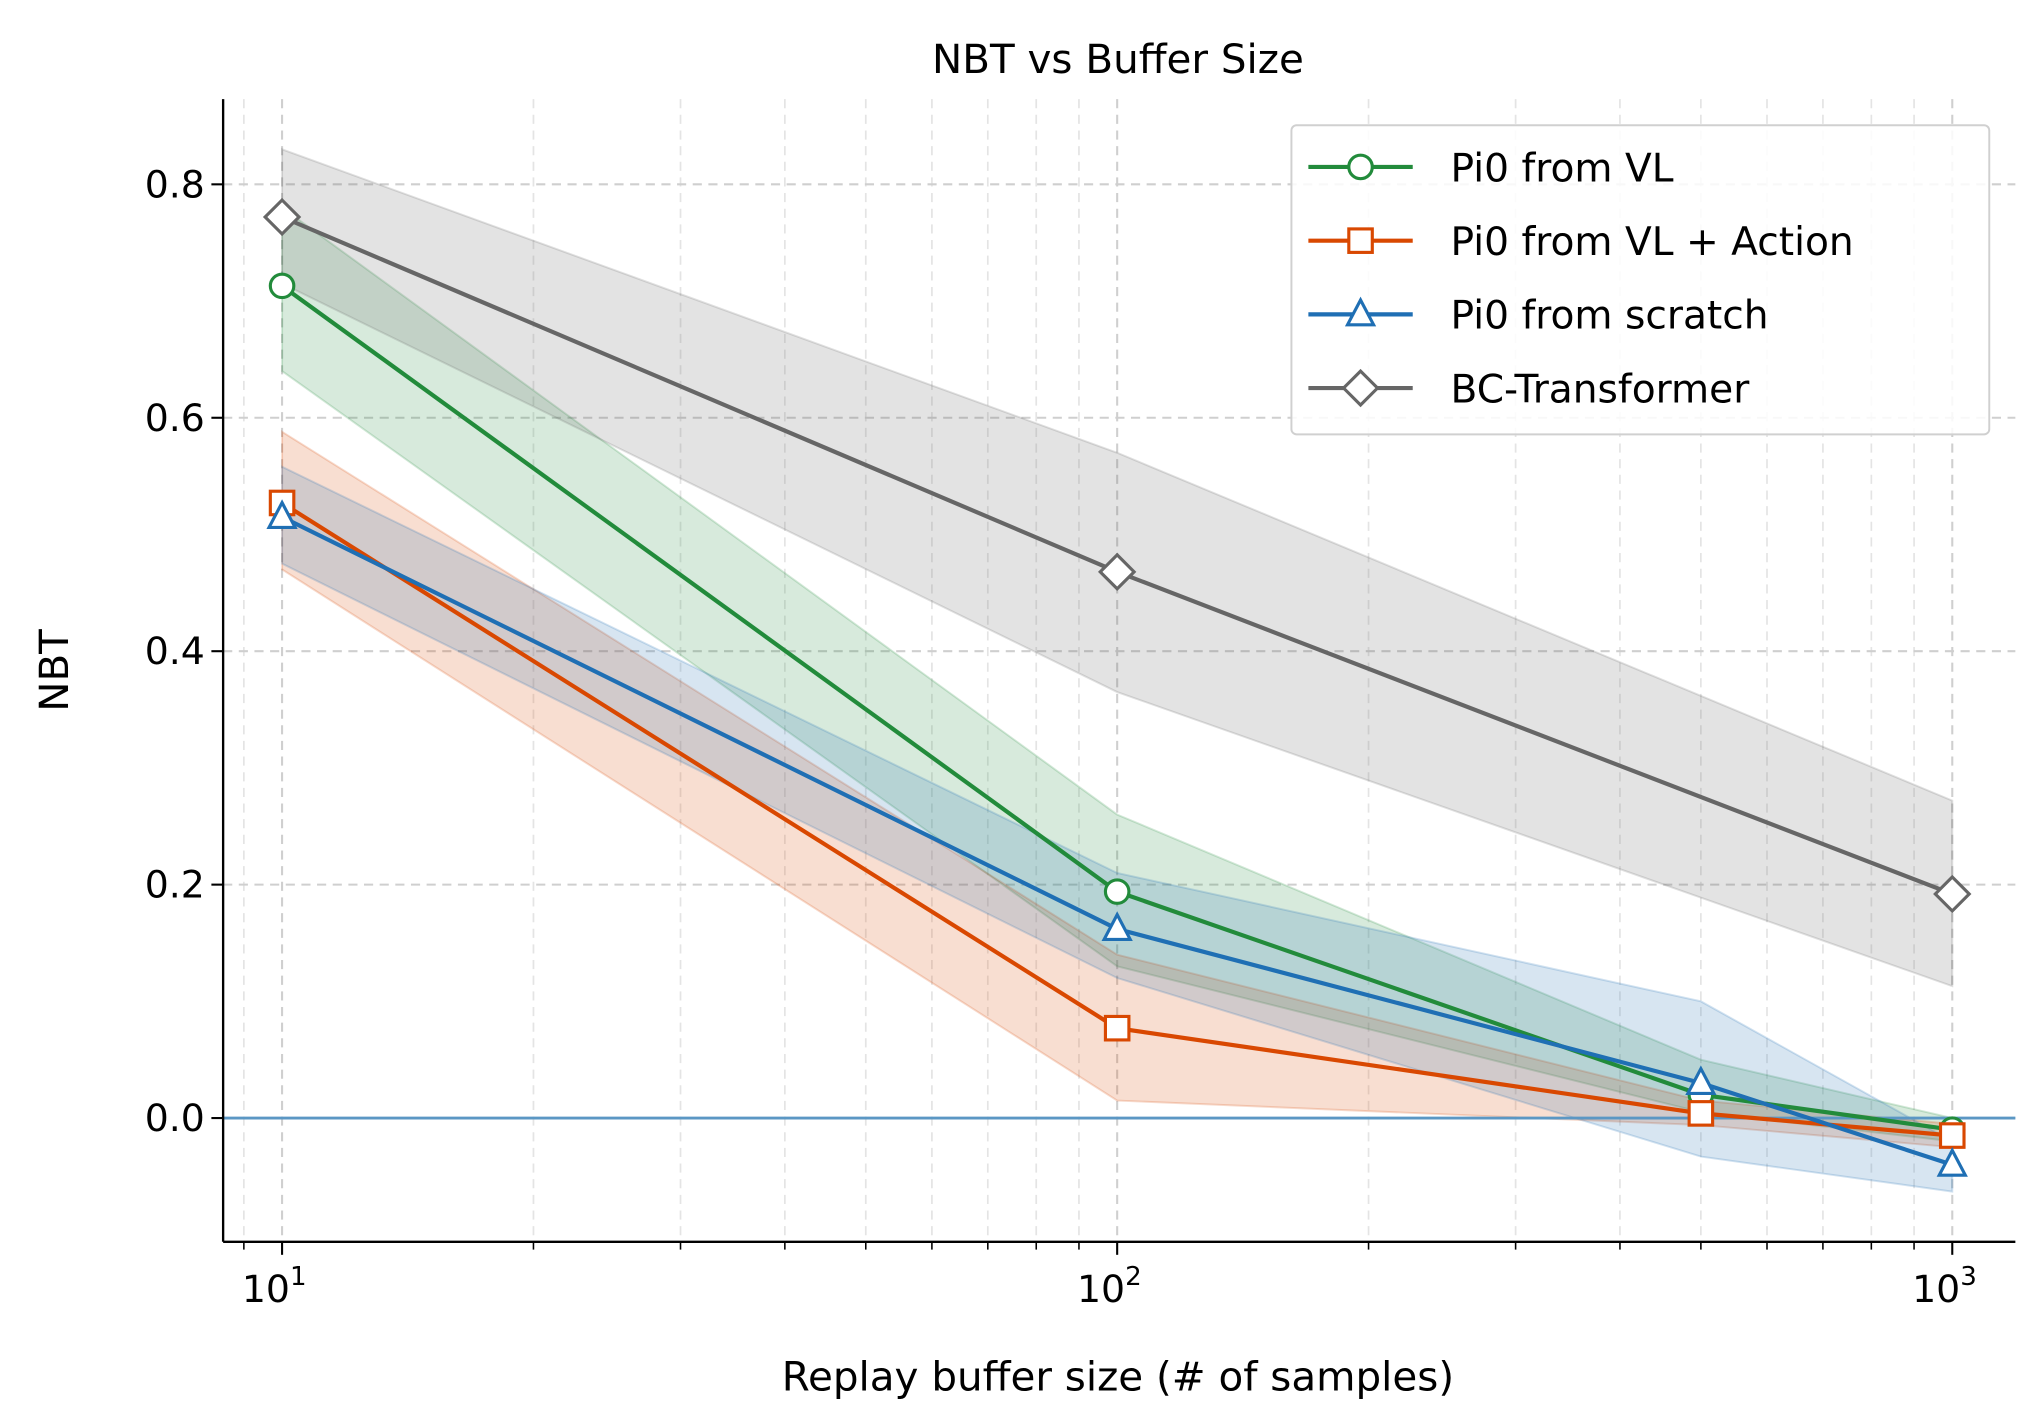 The width and height of the screenshot is (2035, 1427). What do you see at coordinates (54, 670) in the screenshot?
I see `y-axis-label: NBT` at bounding box center [54, 670].